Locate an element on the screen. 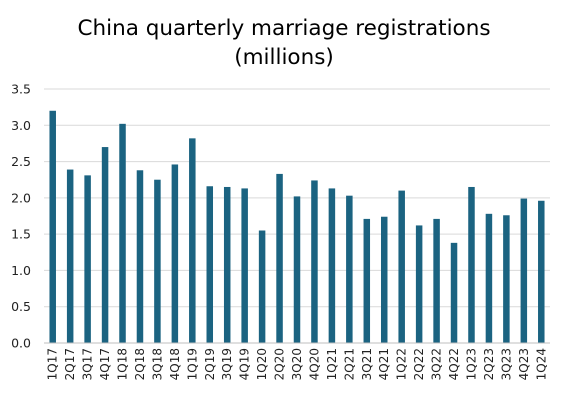 The height and width of the screenshot is (400, 568). x-tick-label: 1Q23 is located at coordinates (471, 364).